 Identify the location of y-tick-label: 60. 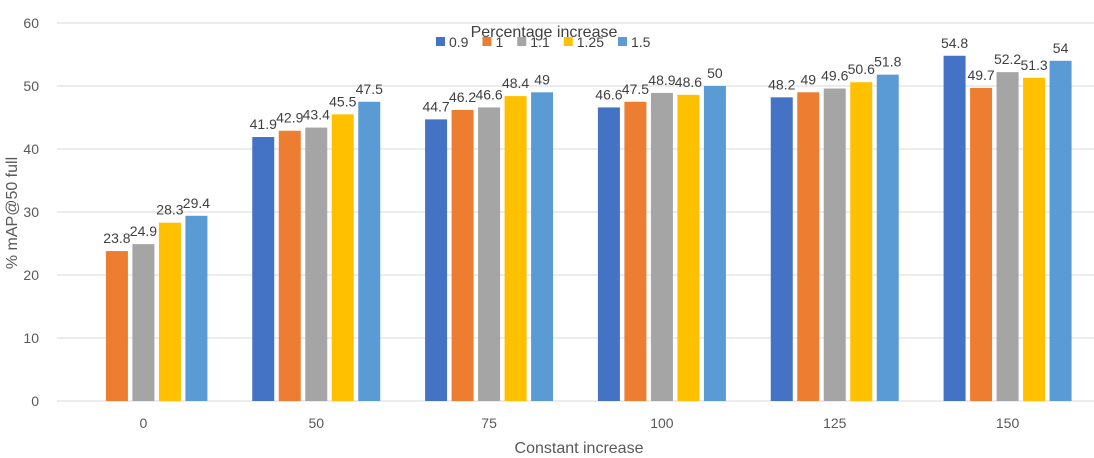
(31, 23).